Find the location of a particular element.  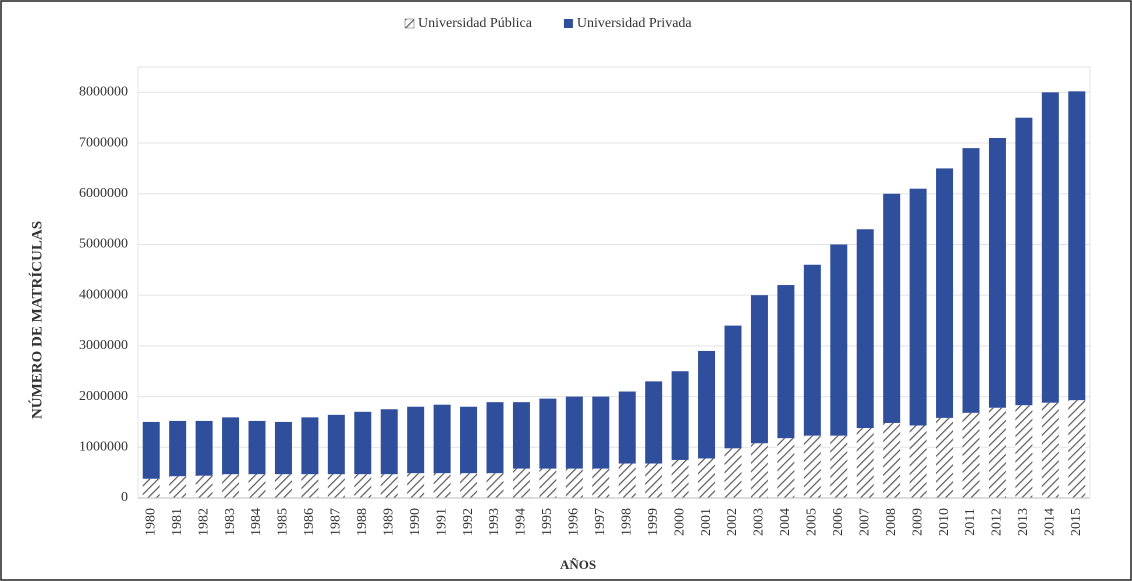

x-tick-label: 1996 is located at coordinates (574, 522).